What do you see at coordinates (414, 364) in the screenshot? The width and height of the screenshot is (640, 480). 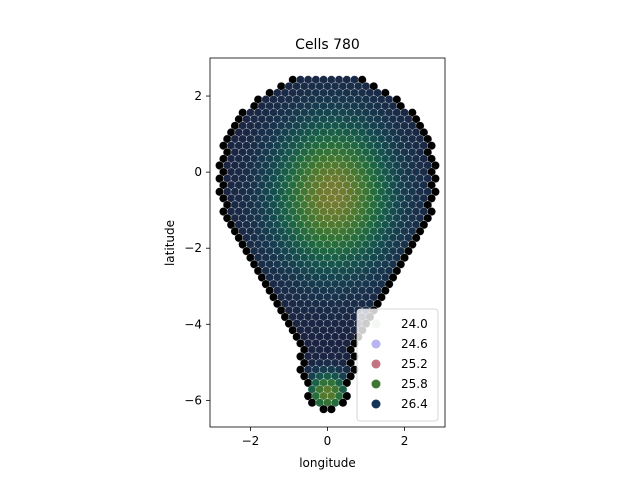 I see `legend-label: 25.2` at bounding box center [414, 364].